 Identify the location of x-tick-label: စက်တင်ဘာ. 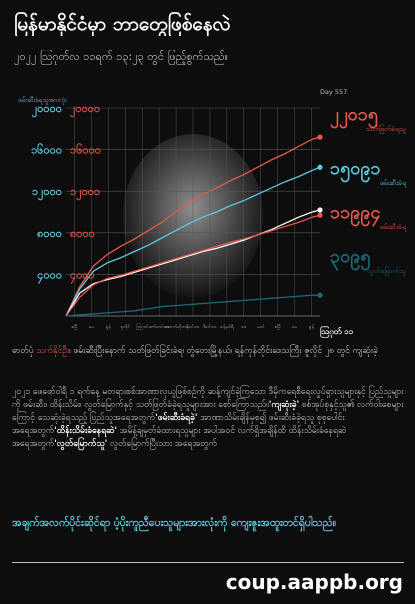
(159, 327).